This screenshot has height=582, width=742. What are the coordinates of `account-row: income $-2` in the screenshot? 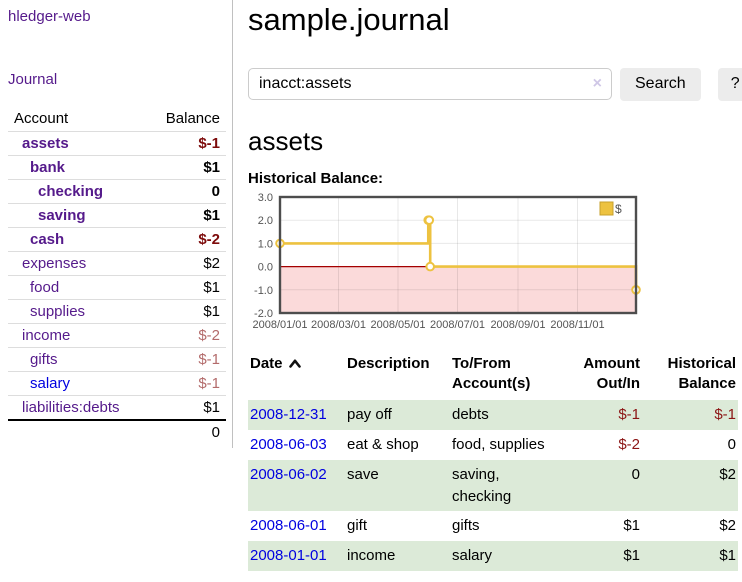 It's located at (117, 335).